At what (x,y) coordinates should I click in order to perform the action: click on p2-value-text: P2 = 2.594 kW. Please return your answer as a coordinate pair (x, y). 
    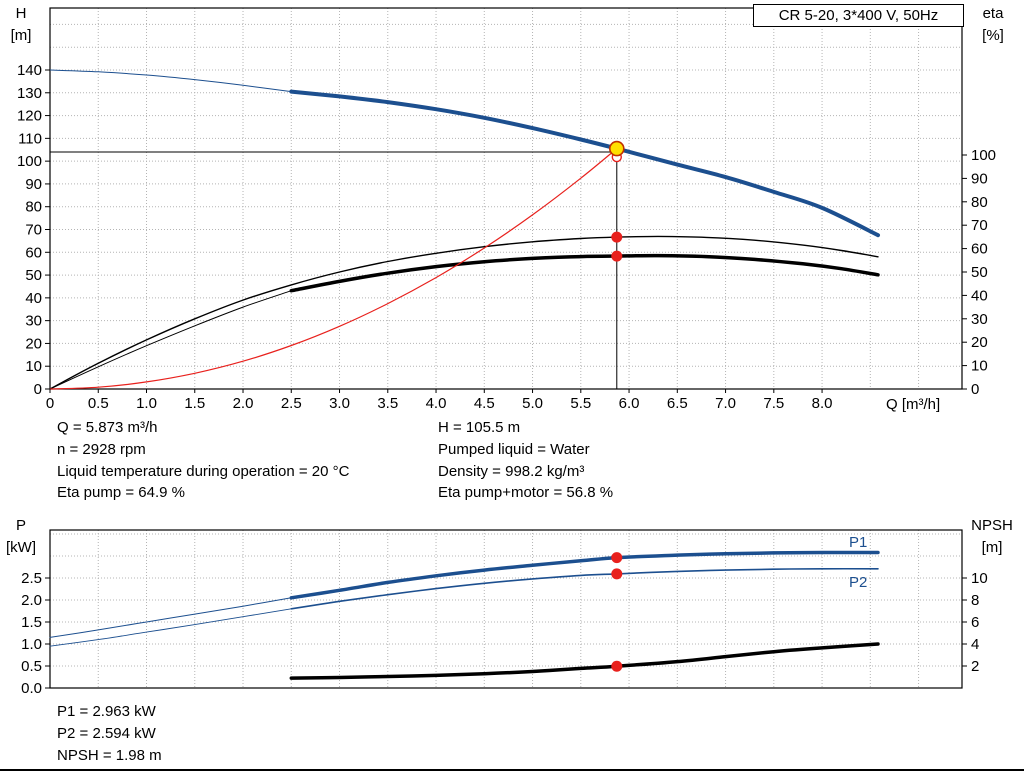
    Looking at the image, I should click on (106, 733).